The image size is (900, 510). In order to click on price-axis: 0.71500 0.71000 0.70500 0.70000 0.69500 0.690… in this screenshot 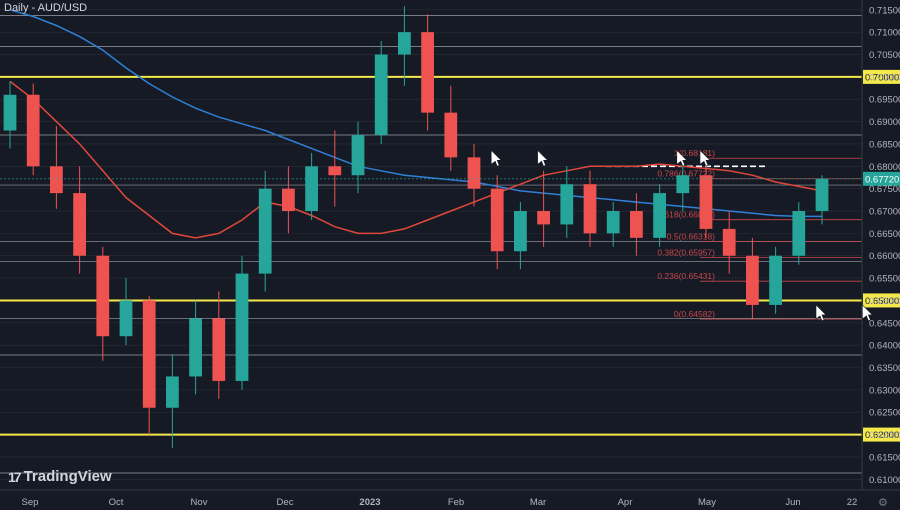, I will do `click(880, 245)`.